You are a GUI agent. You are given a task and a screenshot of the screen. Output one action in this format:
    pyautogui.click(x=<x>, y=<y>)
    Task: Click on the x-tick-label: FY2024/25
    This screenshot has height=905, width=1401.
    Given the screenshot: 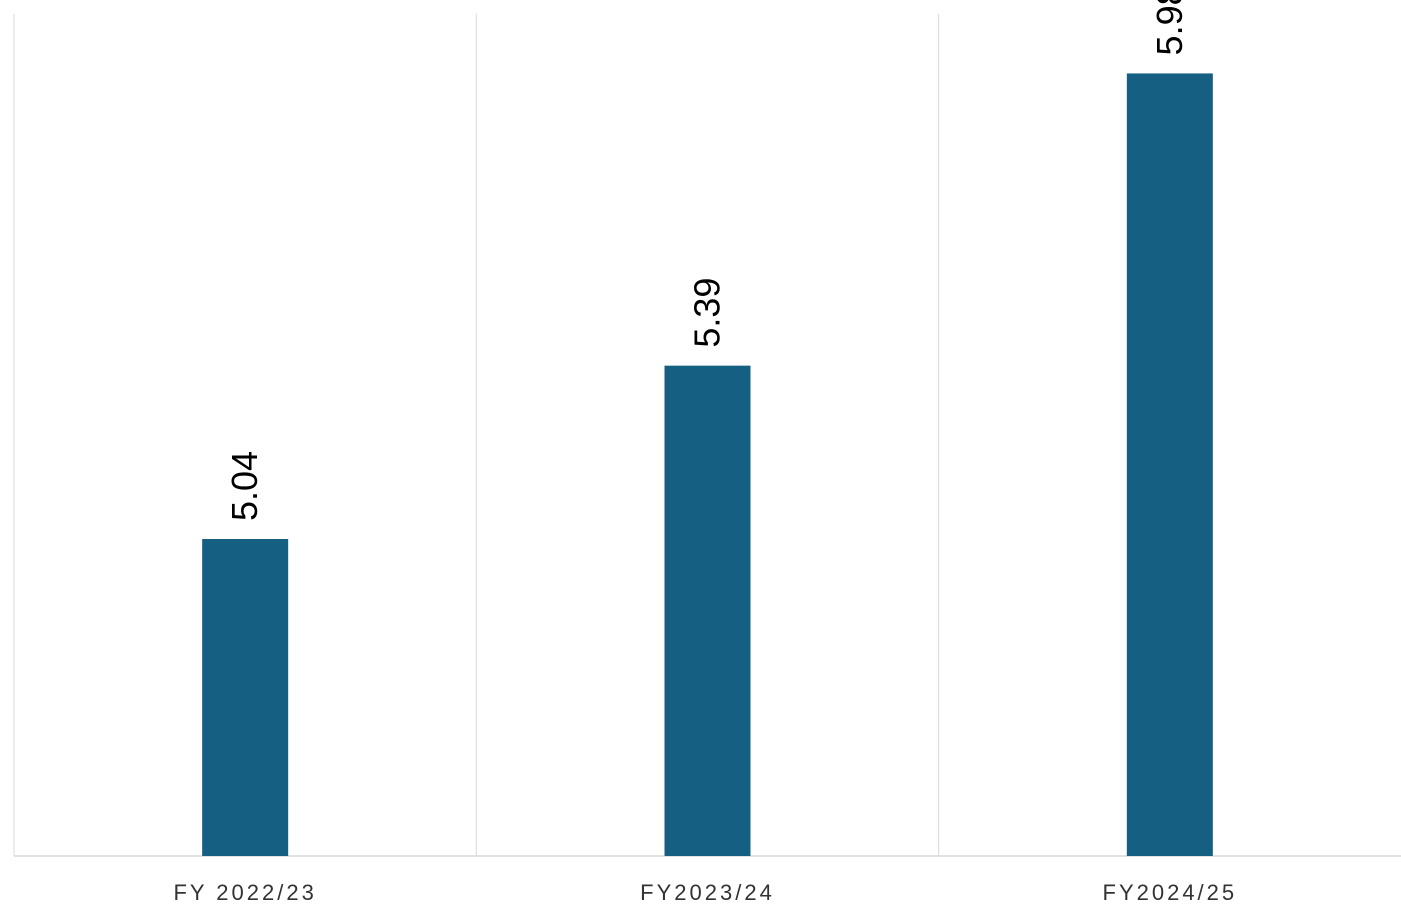 What is the action you would take?
    pyautogui.click(x=1170, y=892)
    